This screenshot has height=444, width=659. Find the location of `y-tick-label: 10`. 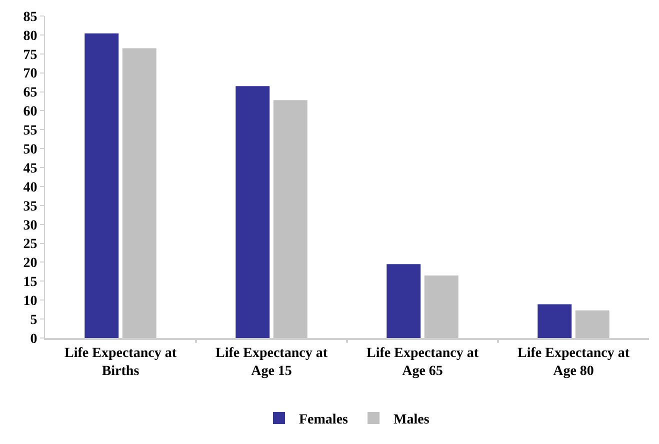

y-tick-label: 10 is located at coordinates (30, 302).